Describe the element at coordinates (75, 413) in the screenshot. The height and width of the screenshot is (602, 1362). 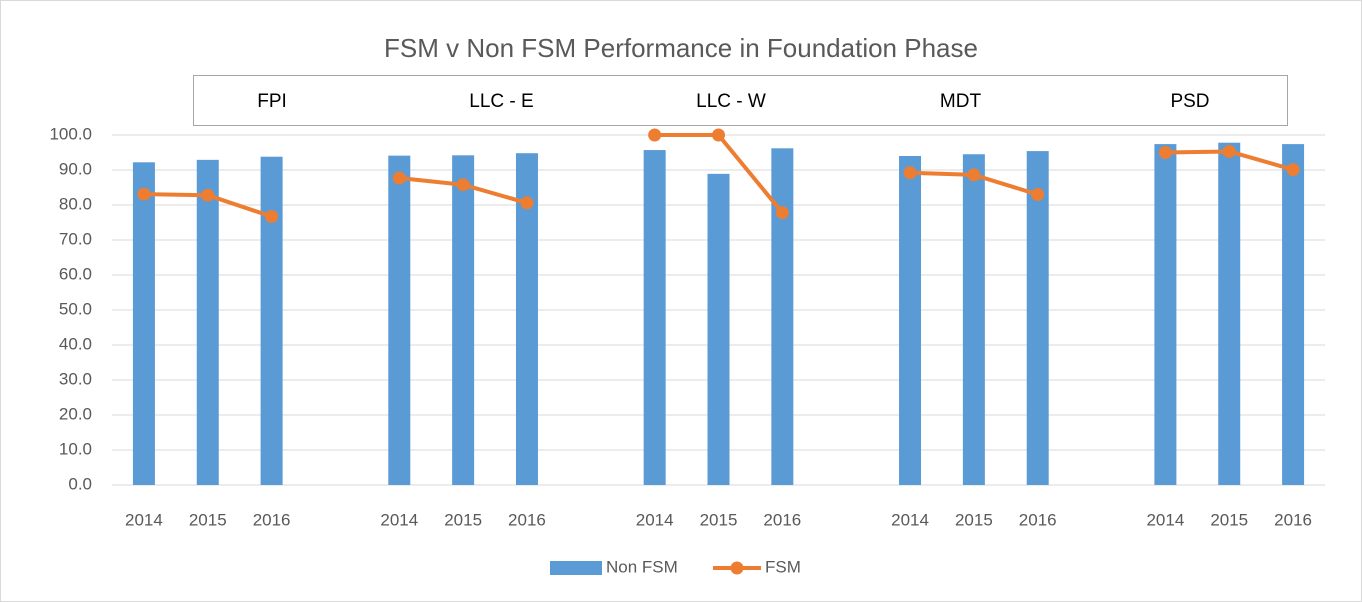
I see `y-tick-label: 20.0` at that location.